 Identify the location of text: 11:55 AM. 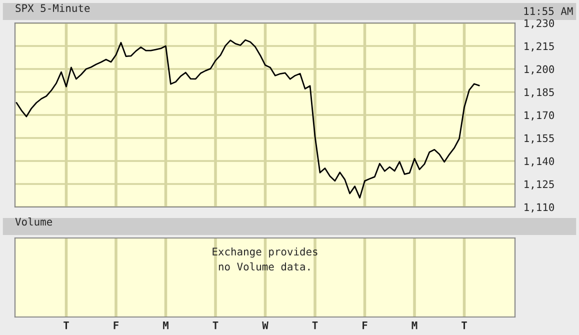
(548, 11).